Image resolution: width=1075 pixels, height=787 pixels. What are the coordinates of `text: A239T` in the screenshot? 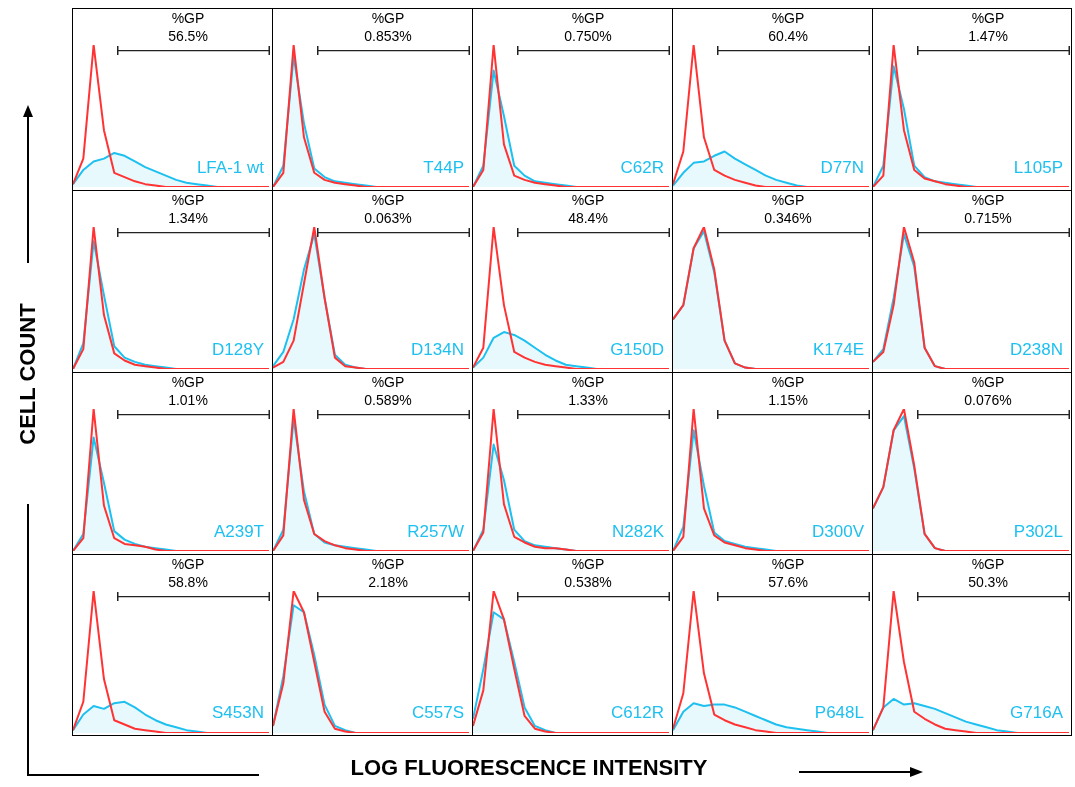 It's located at (238, 532).